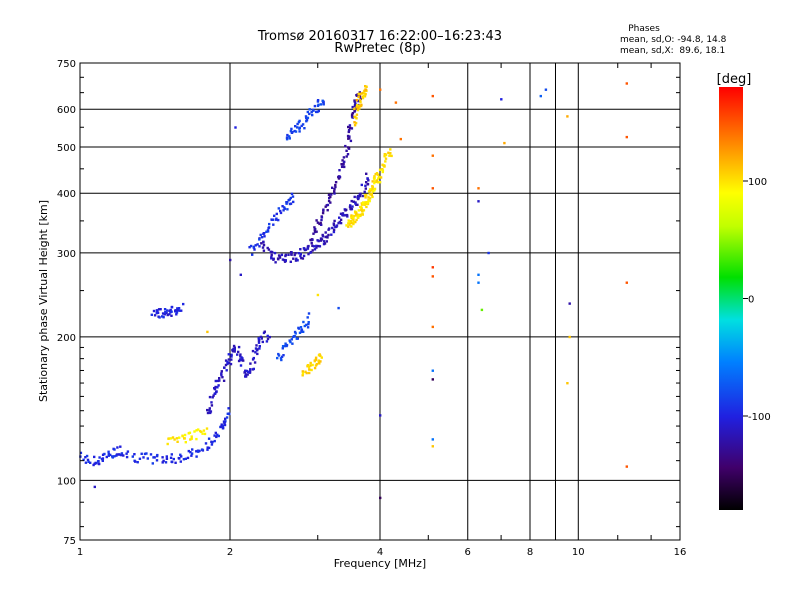 This screenshot has width=800, height=600. What do you see at coordinates (644, 29) in the screenshot?
I see `phase-box-title: Phases` at bounding box center [644, 29].